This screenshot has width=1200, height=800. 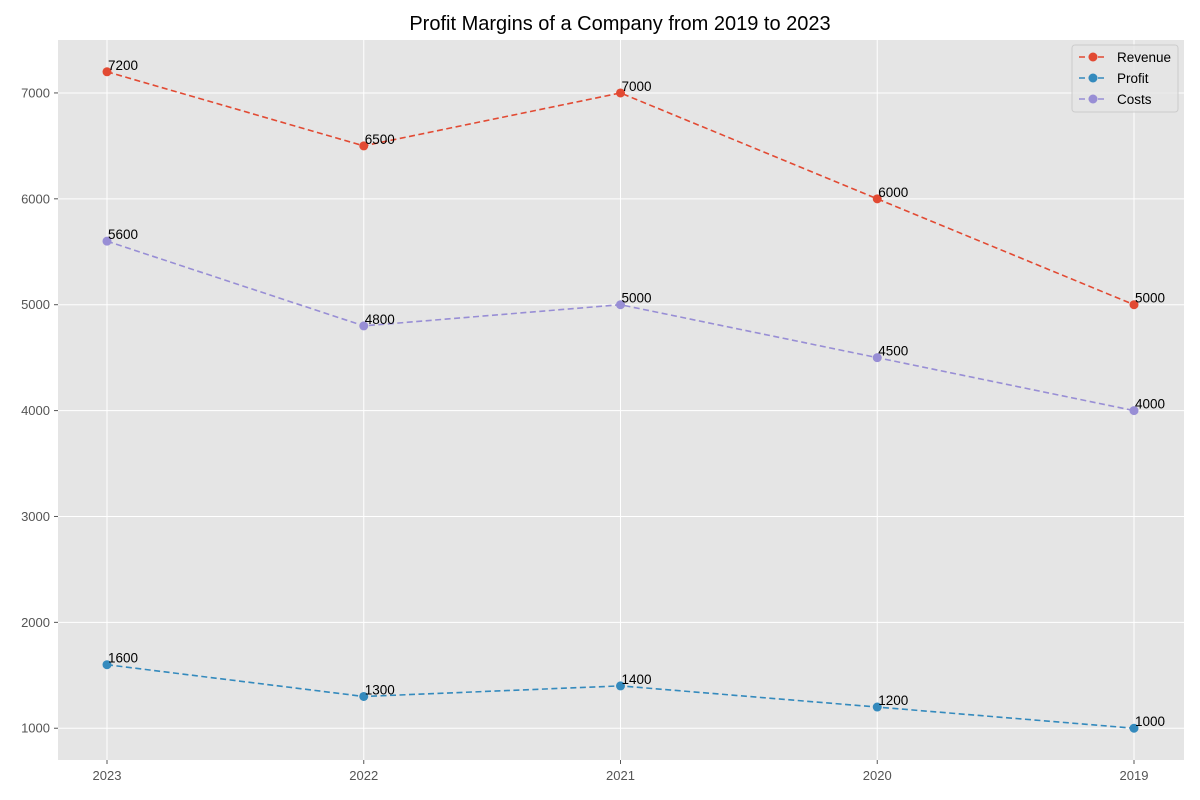 What do you see at coordinates (35, 410) in the screenshot?
I see `y-tick-label: 4000` at bounding box center [35, 410].